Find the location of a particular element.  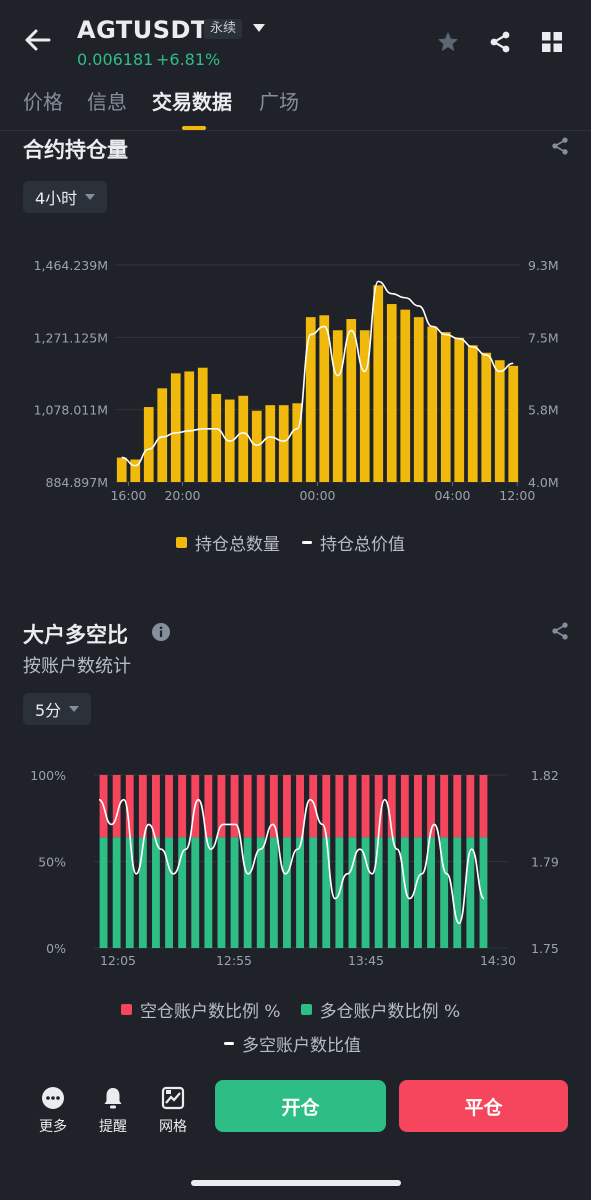

oi-x-tick: 12:00 is located at coordinates (517, 495).